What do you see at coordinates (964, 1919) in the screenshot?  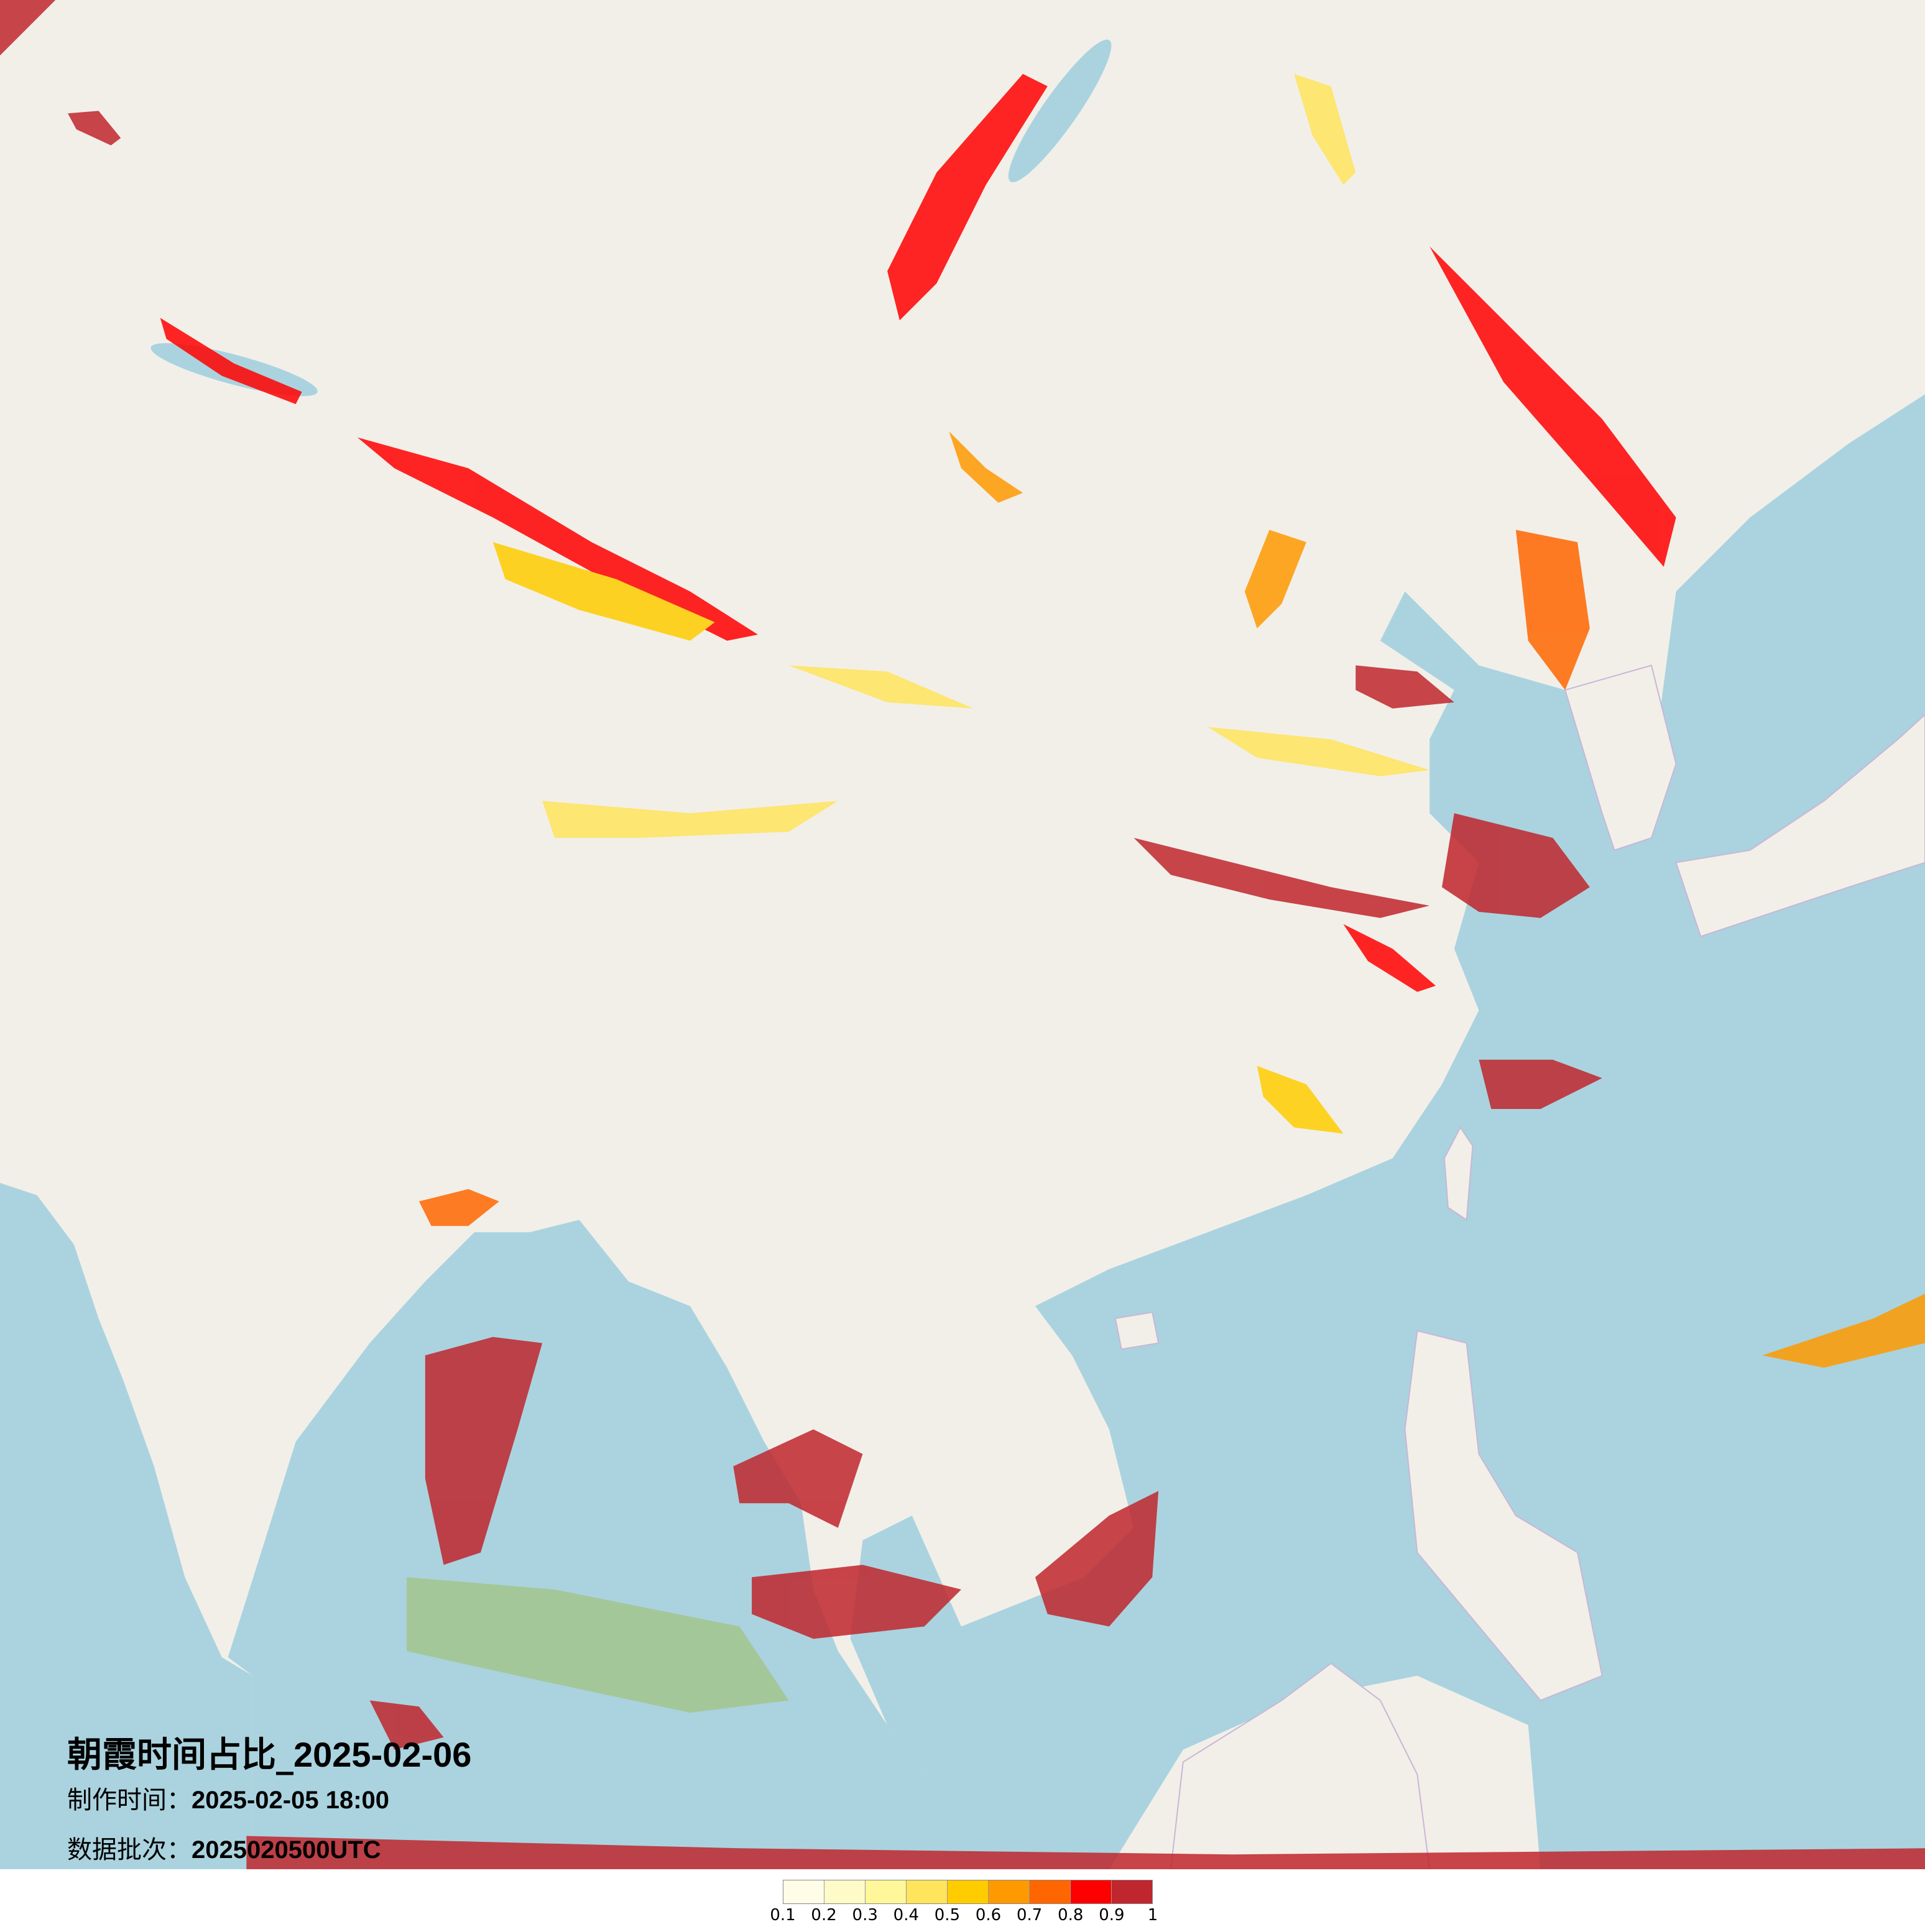 I see `legend-ticks: 0.1 0.2 0.3 0.4 0.5 0.6 0.7 0.8 0.9 1` at bounding box center [964, 1919].